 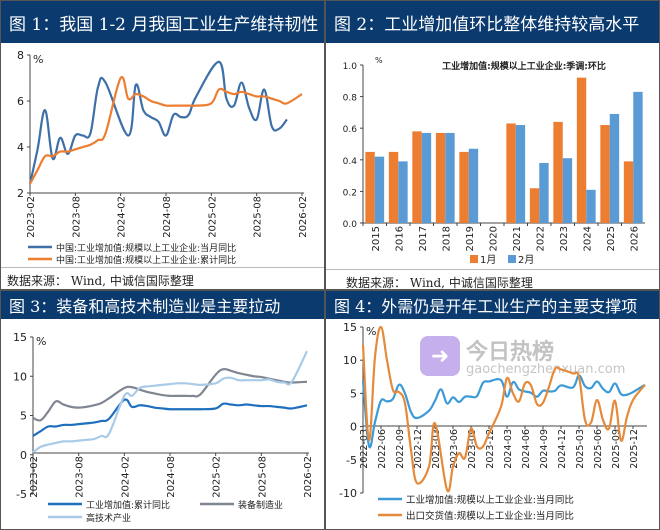 I want to click on fig2-source: 数据来源： Wind, 中诚信国际整理, so click(x=492, y=282).